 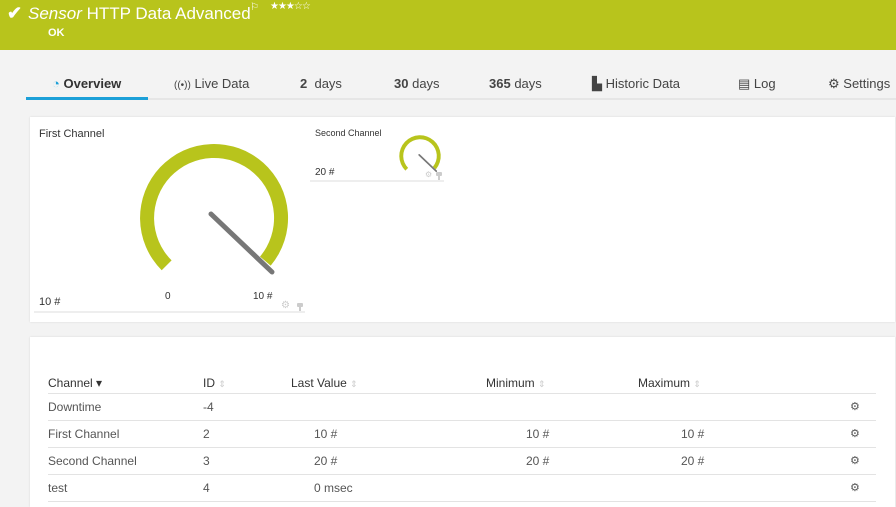 What do you see at coordinates (247, 461) in the screenshot?
I see `id-cell: 3` at bounding box center [247, 461].